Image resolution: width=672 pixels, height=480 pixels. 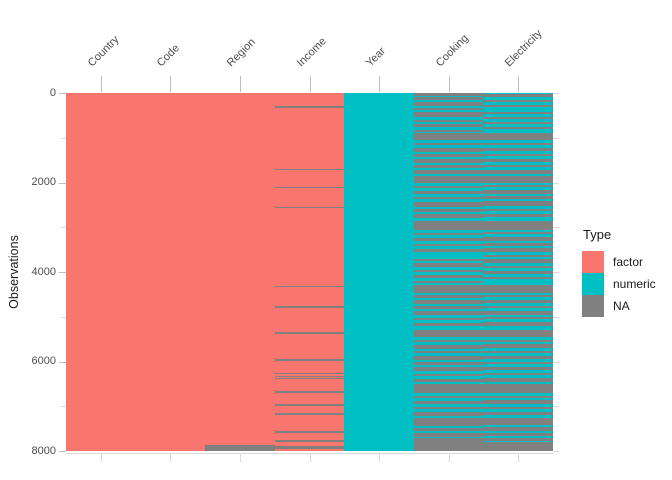 I want to click on y-axis-tick-label: 0, so click(x=52, y=92).